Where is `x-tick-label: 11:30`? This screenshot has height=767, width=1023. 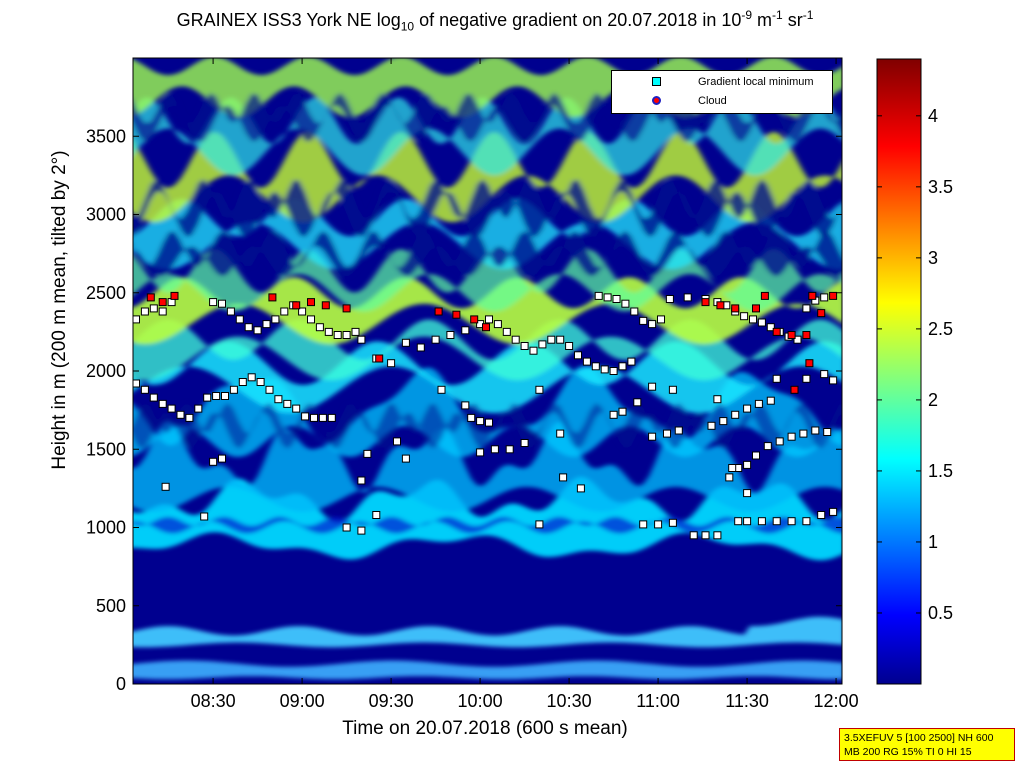 x-tick-label: 11:30 is located at coordinates (747, 701).